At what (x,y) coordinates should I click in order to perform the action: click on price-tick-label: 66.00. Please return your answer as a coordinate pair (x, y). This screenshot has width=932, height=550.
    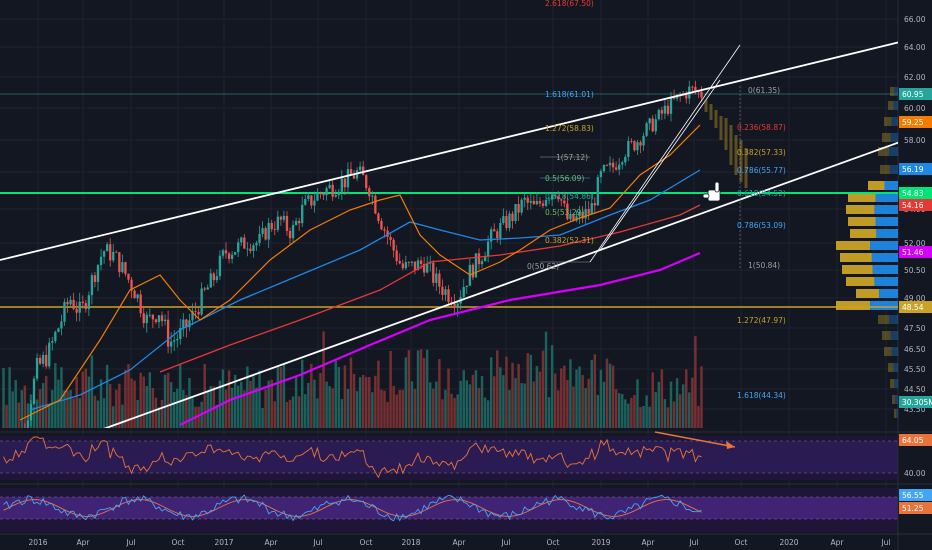
    Looking at the image, I should click on (915, 19).